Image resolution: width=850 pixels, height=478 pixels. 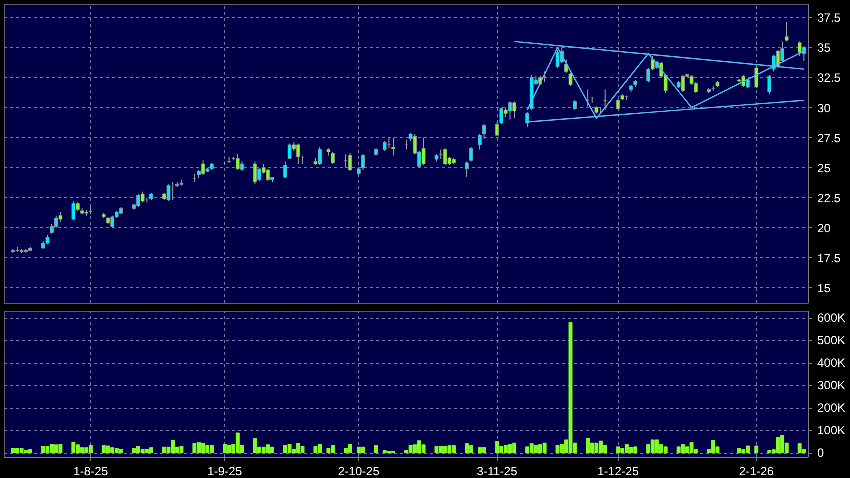 What do you see at coordinates (756, 471) in the screenshot?
I see `x-tick-label: 2-1-26` at bounding box center [756, 471].